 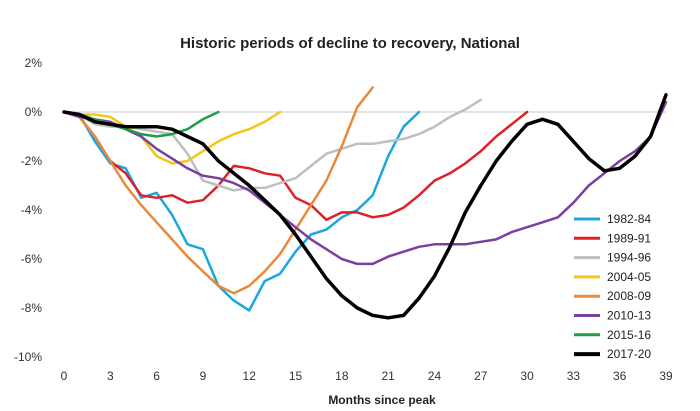 What do you see at coordinates (250, 376) in the screenshot?
I see `x-tick-label: 12` at bounding box center [250, 376].